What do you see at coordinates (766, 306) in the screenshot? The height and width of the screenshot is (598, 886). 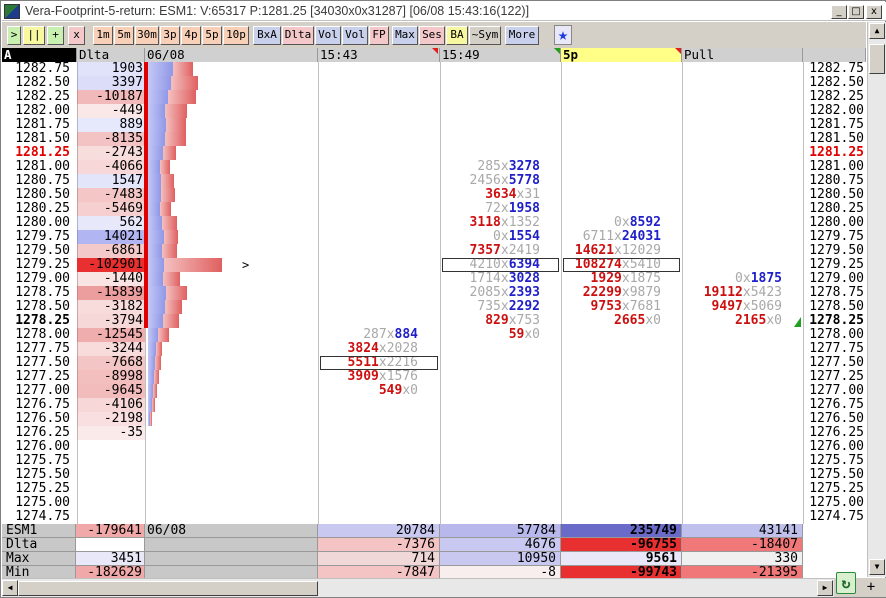 I see `ask-volume: 5069` at bounding box center [766, 306].